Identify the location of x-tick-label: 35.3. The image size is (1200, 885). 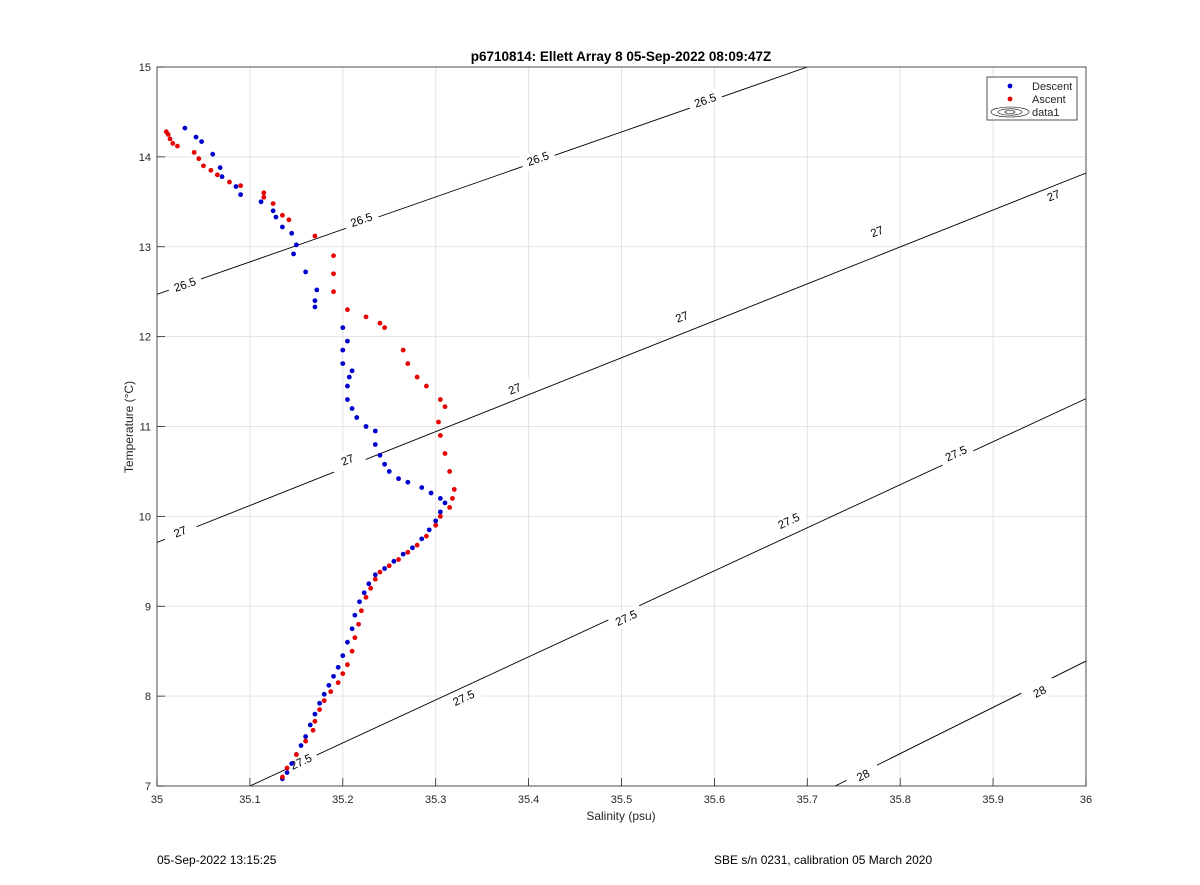
(435, 800).